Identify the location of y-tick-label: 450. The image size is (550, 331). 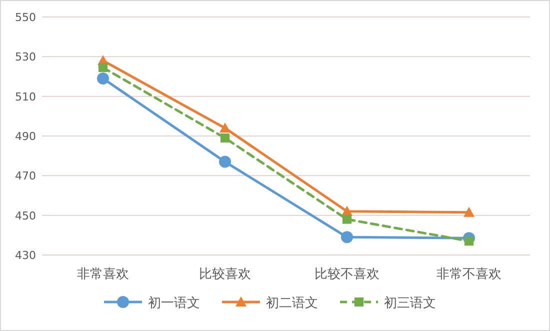
(25, 215).